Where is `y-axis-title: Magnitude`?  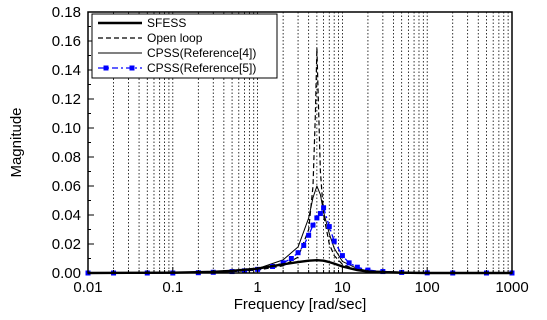 y-axis-title: Magnitude is located at coordinates (16, 142).